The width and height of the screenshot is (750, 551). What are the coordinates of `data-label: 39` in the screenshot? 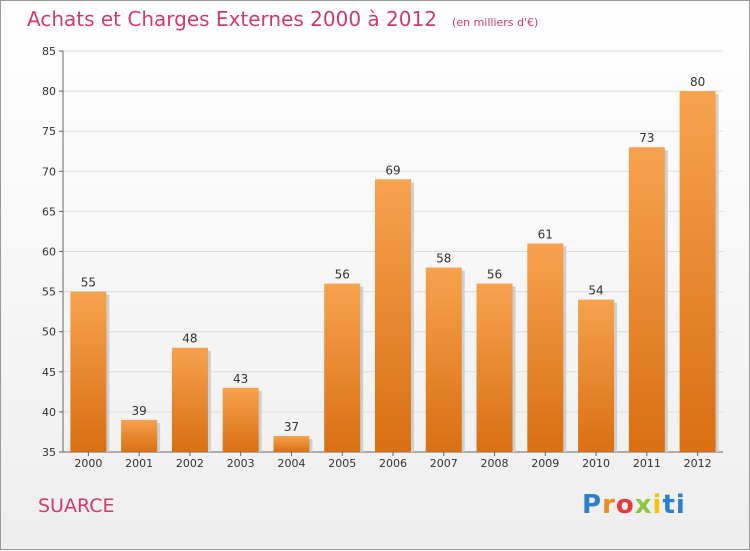 It's located at (139, 411).